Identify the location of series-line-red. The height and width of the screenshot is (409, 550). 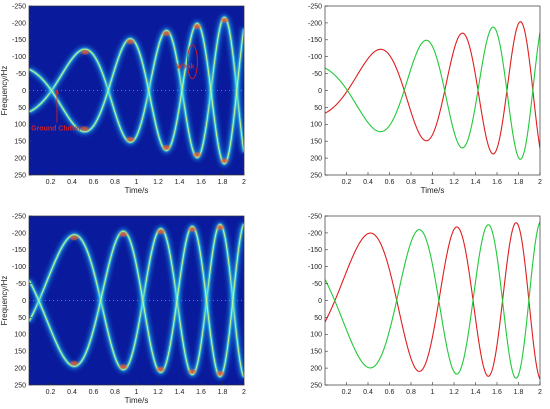
(432, 88).